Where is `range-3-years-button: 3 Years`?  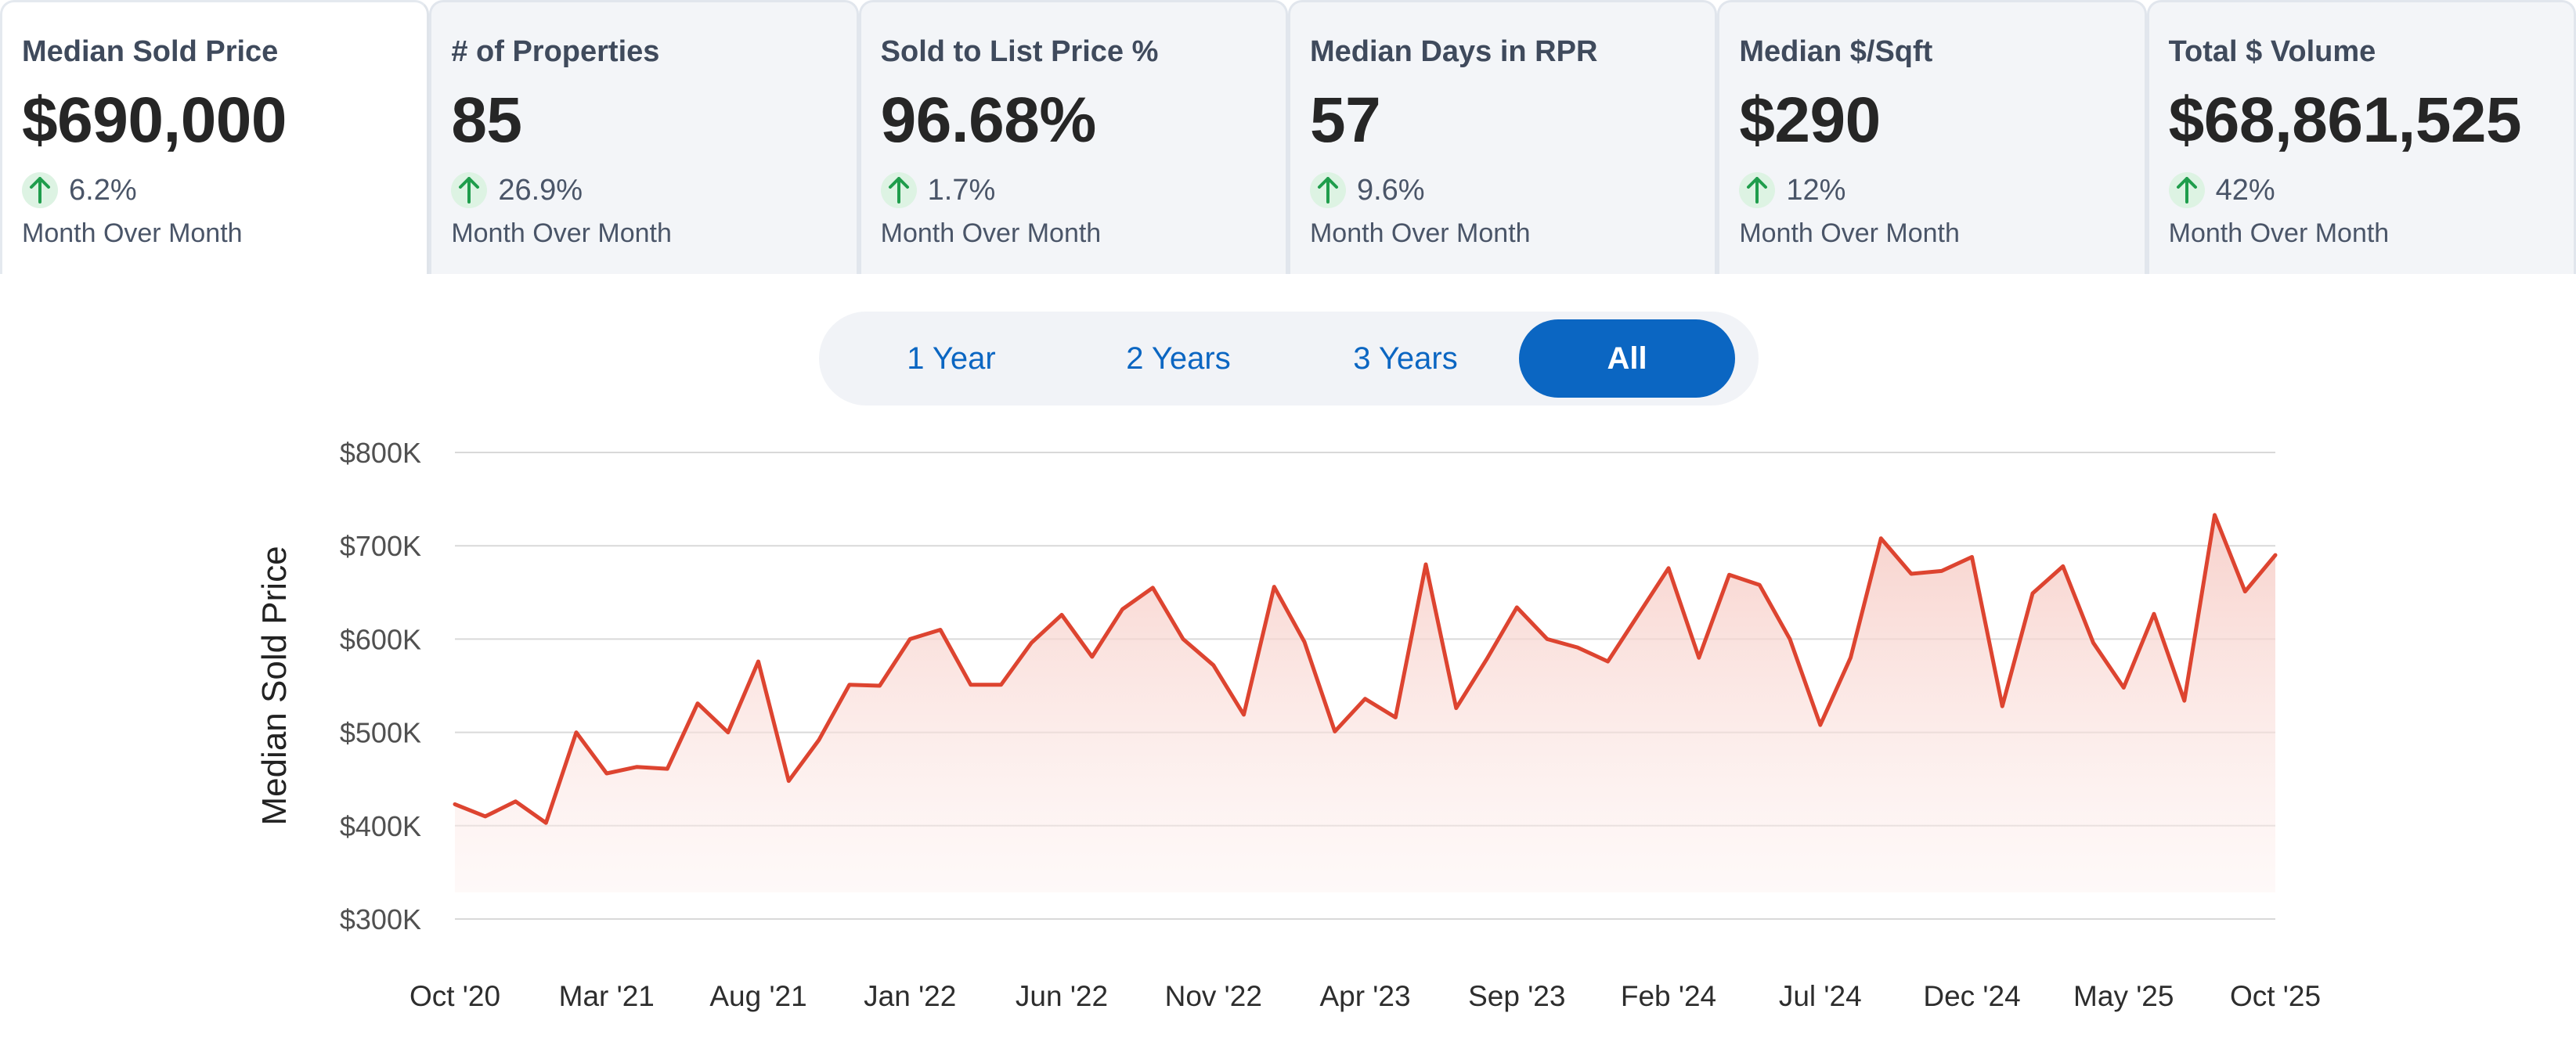
range-3-years-button: 3 Years is located at coordinates (1405, 358).